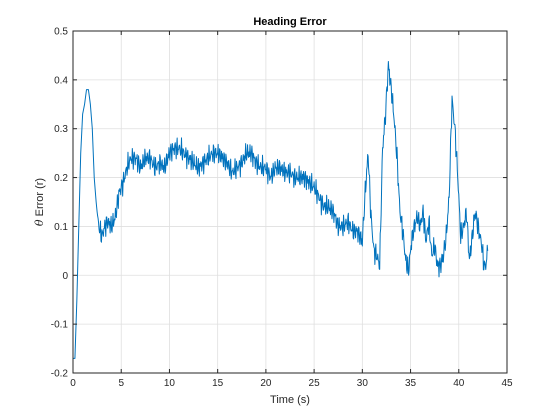 The height and width of the screenshot is (420, 560). I want to click on y-tick-label: 0.3, so click(61, 129).